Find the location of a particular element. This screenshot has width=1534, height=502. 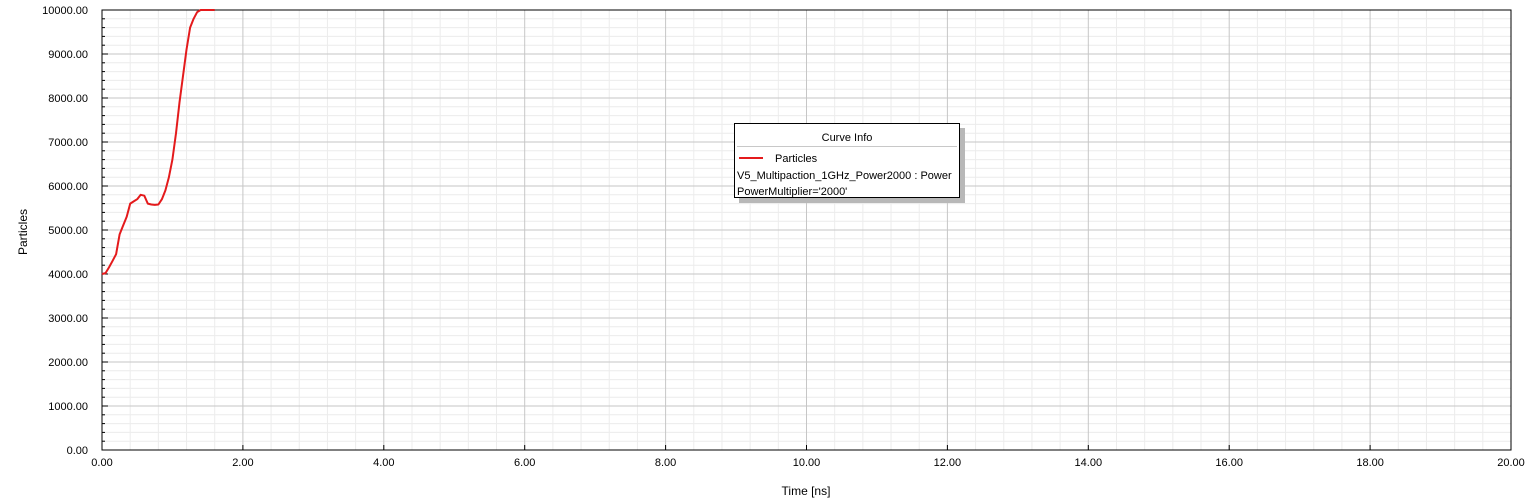

y-tick-label: 4000.00 is located at coordinates (68, 275).